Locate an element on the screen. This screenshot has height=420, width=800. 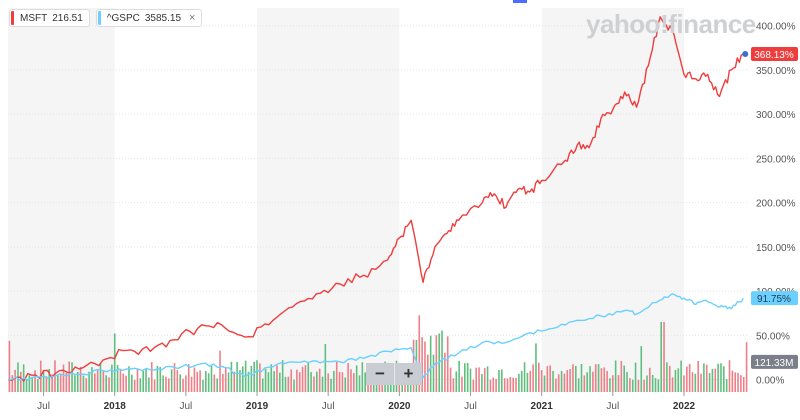
zoom-in-button: + is located at coordinates (408, 374).